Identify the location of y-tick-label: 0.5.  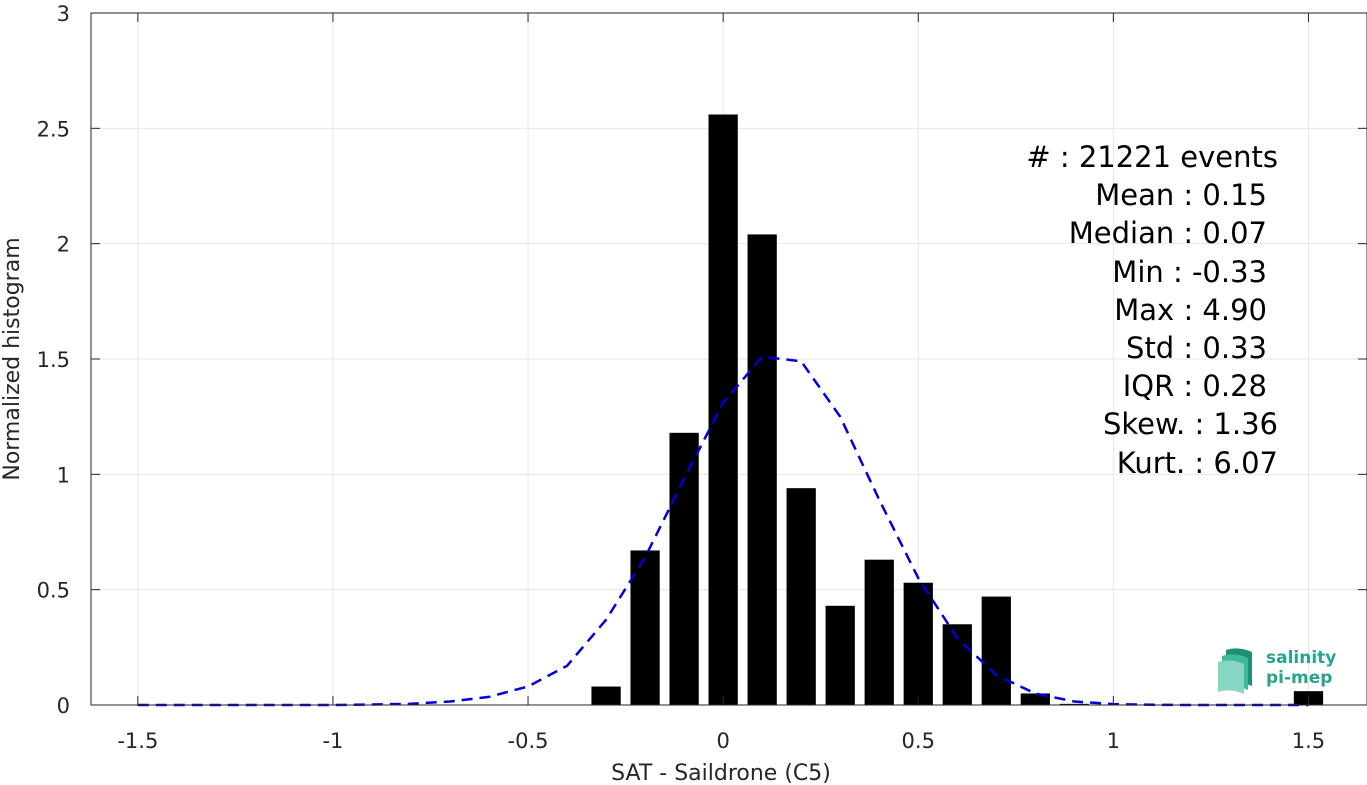
(53, 591).